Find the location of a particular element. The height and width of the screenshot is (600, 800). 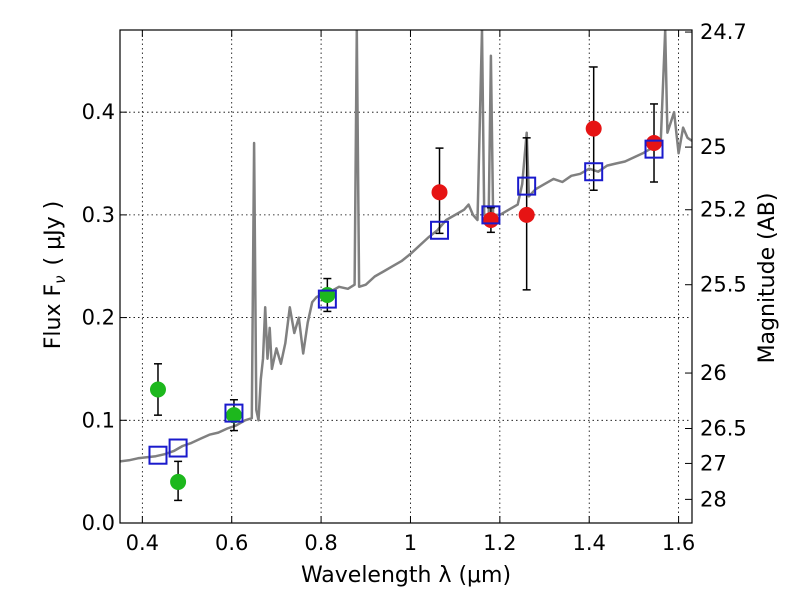

y2-tick-label: 26.5 is located at coordinates (723, 429).